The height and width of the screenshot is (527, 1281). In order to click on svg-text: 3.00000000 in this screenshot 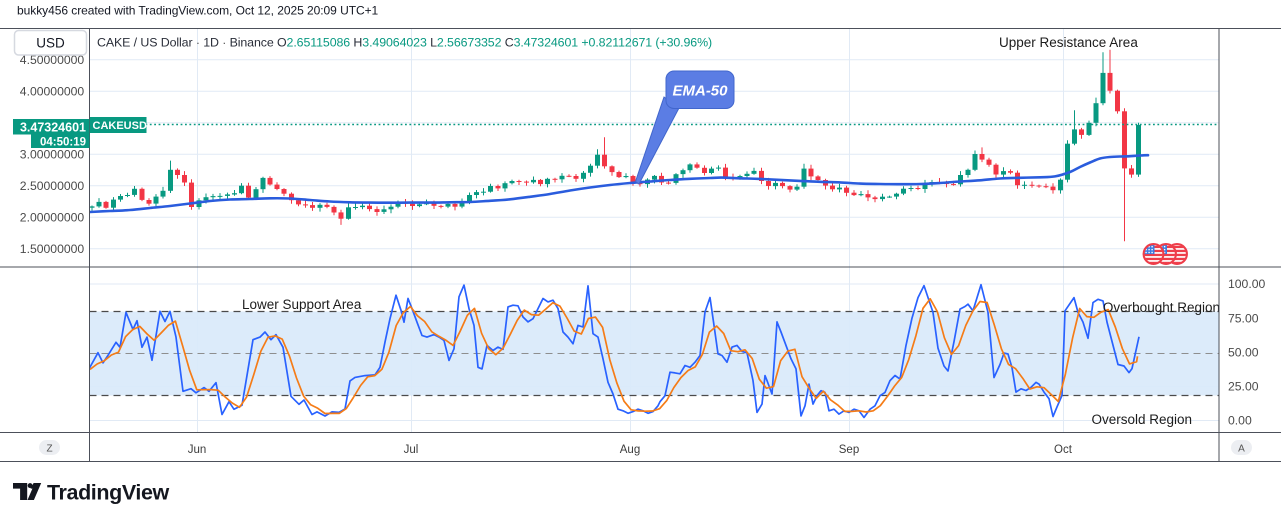, I will do `click(52, 155)`.